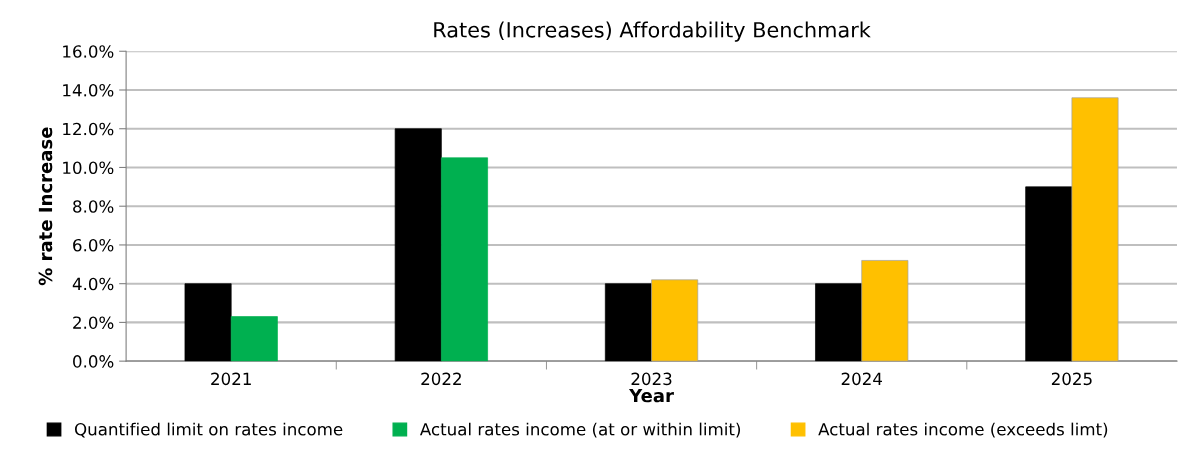 The image size is (1201, 466). What do you see at coordinates (1071, 379) in the screenshot?
I see `x-tick-label: 2025` at bounding box center [1071, 379].